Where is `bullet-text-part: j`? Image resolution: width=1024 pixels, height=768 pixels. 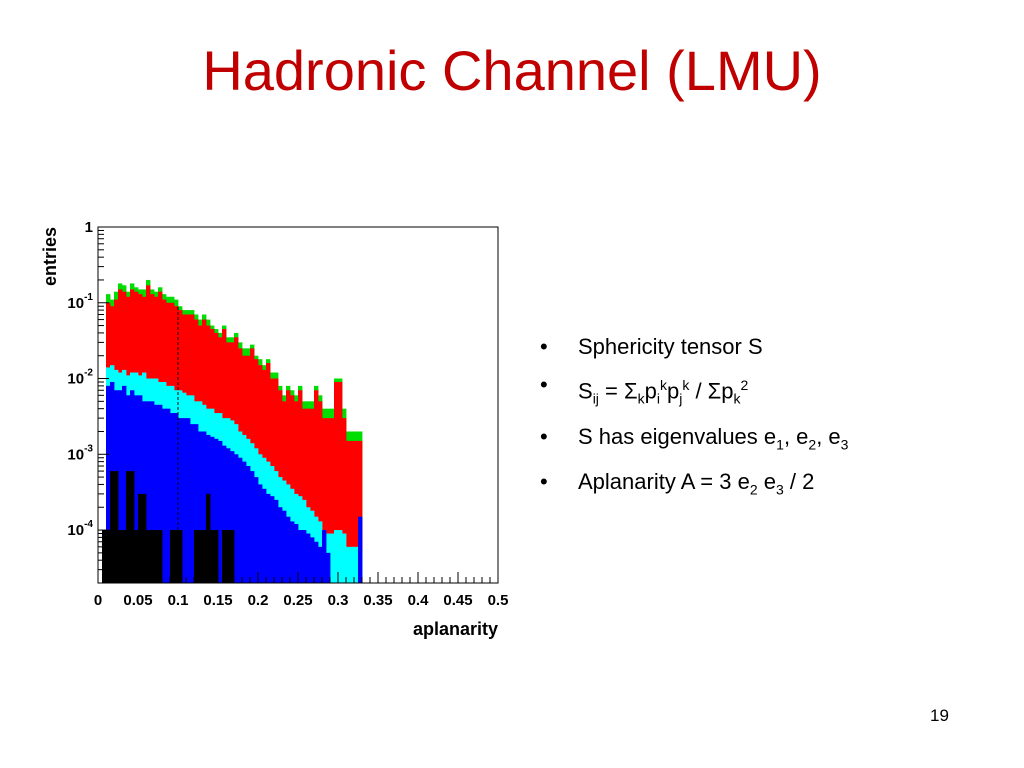 bullet-text-part: j is located at coordinates (681, 398).